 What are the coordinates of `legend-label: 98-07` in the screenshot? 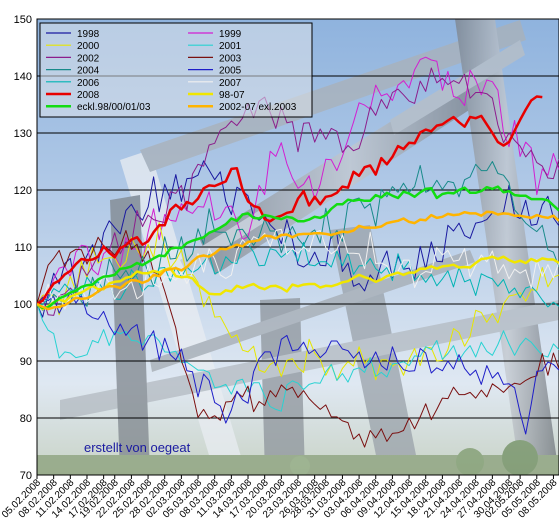 It's located at (232, 95).